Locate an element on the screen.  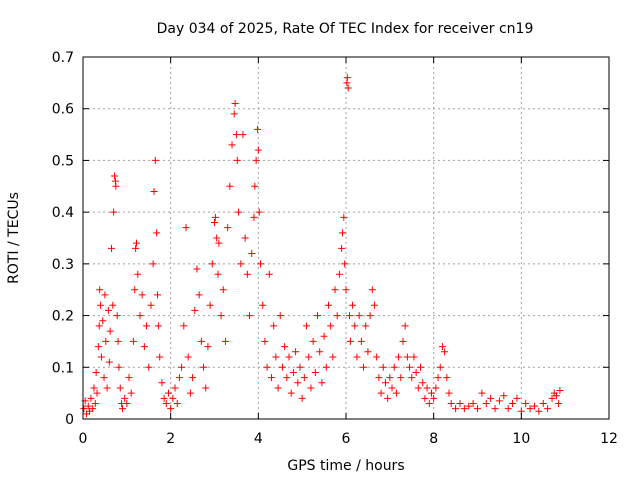
x-tick-label: 2 is located at coordinates (170, 439).